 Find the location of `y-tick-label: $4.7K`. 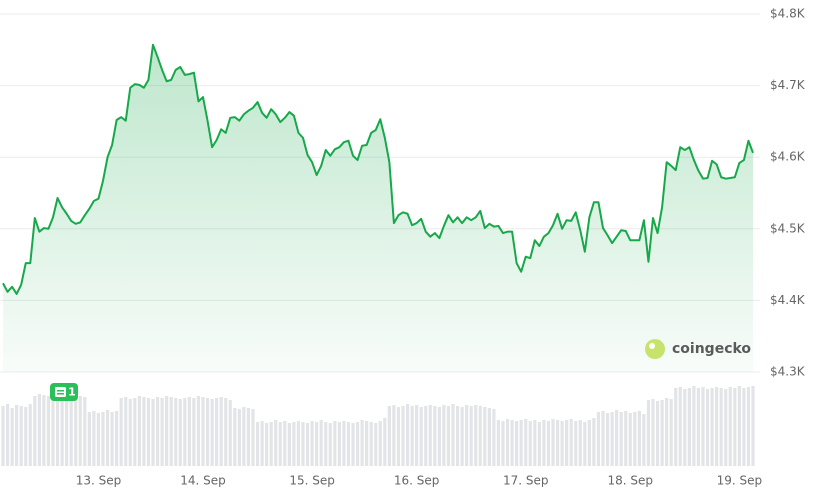

y-tick-label: $4.7K is located at coordinates (788, 85).